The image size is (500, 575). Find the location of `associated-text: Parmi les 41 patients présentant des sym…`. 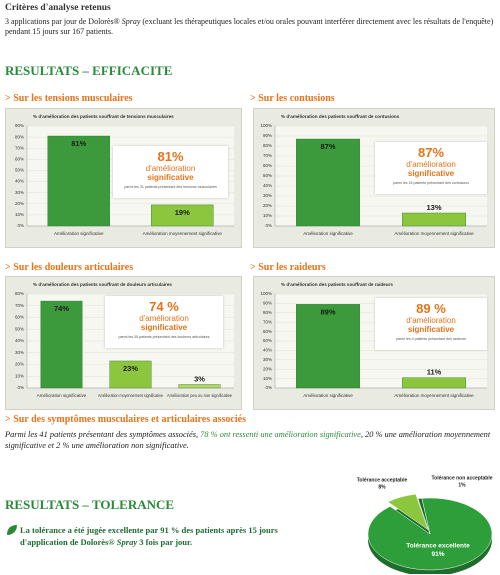

associated-text: Parmi les 41 patients présentant des sym… is located at coordinates (250, 440).